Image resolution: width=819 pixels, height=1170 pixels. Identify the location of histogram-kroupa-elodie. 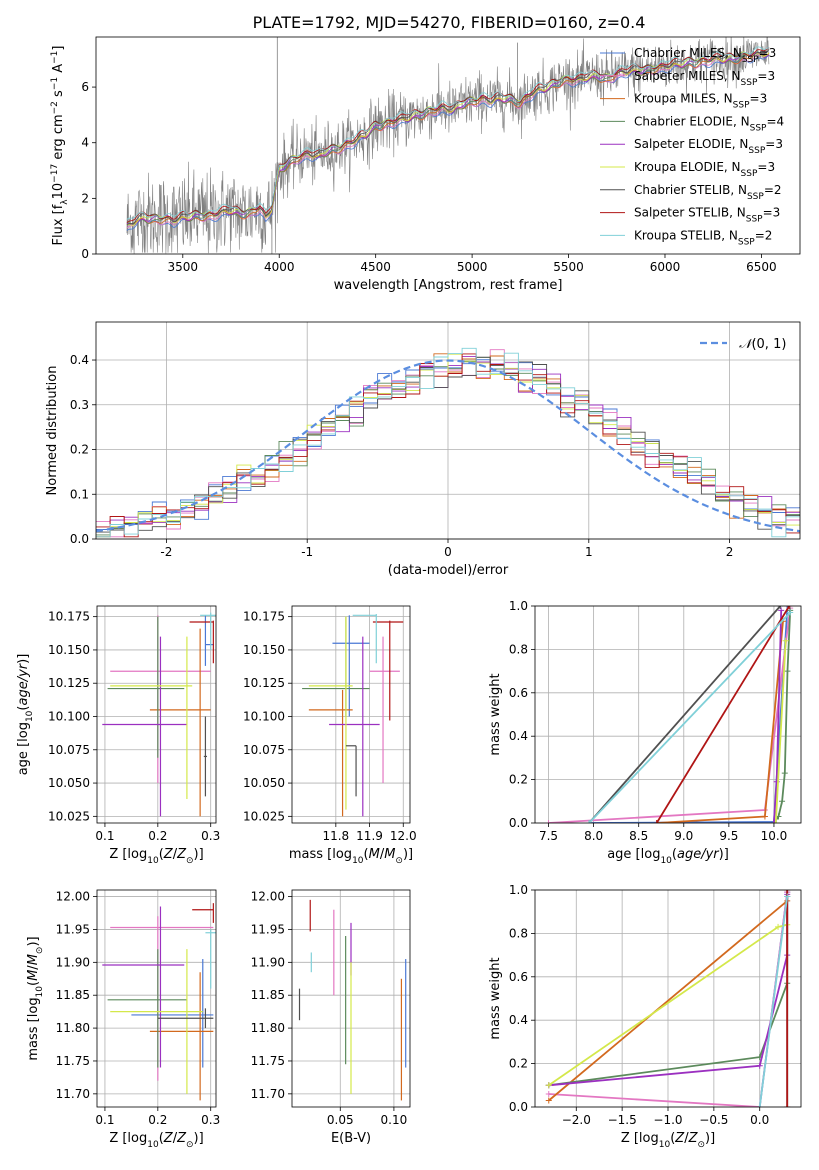
(448, 445).